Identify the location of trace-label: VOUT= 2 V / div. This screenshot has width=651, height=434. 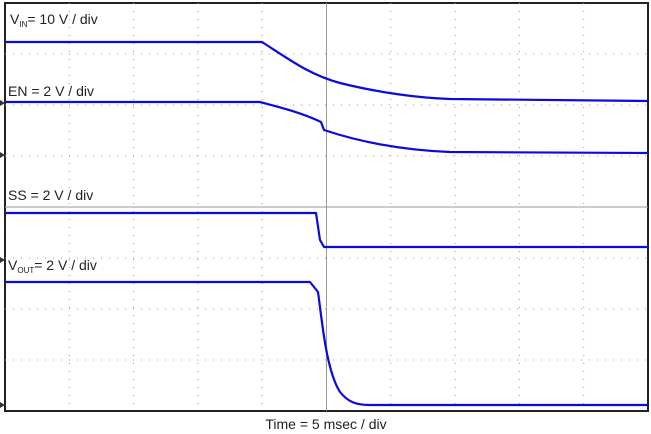
(52, 266).